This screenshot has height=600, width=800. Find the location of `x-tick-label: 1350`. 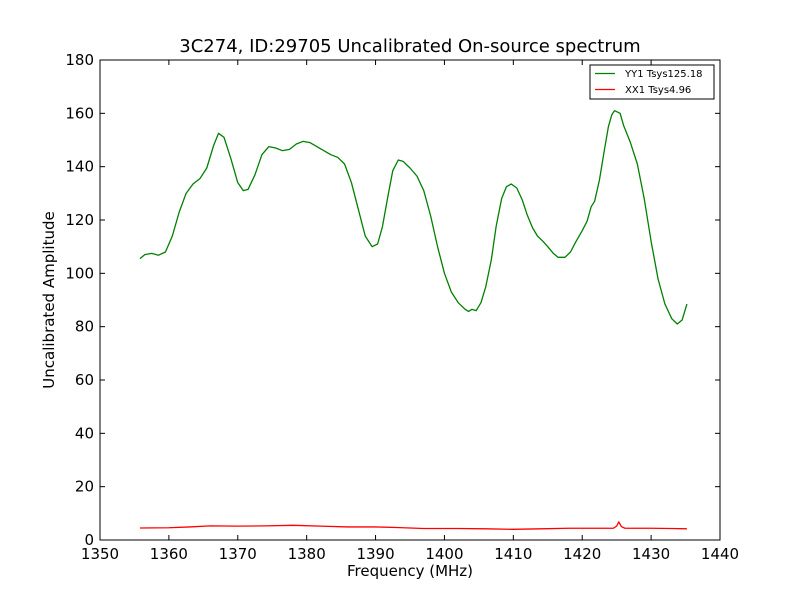

x-tick-label: 1350 is located at coordinates (100, 554).